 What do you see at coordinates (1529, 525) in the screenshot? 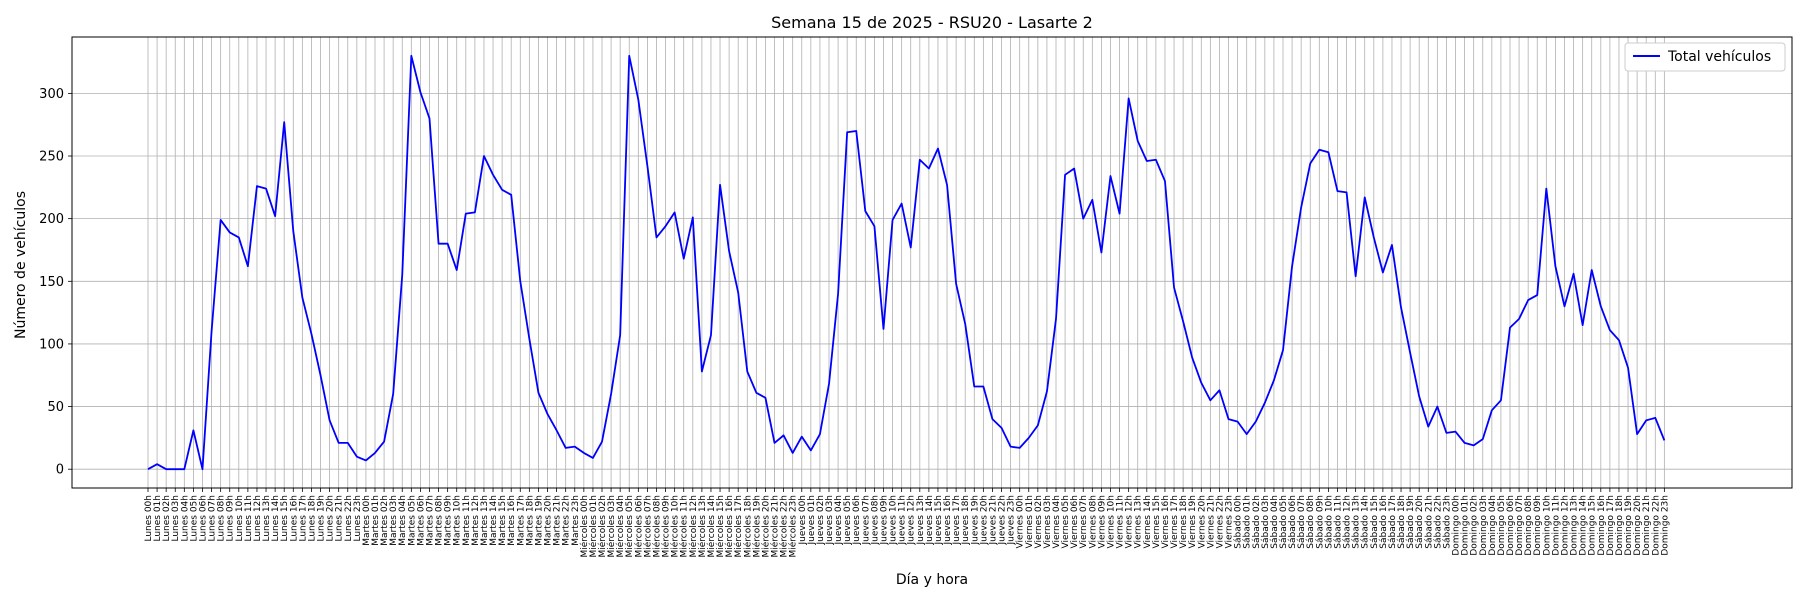
I see `x-tick-label: Domingo 08h` at bounding box center [1529, 525].